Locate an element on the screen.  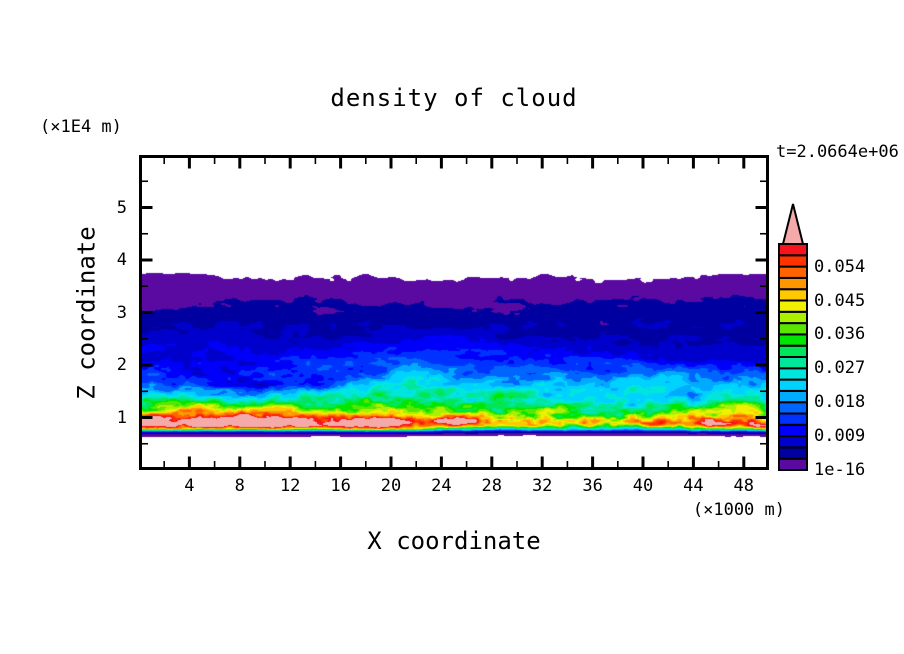
x-tick-label: 40 is located at coordinates (643, 486).